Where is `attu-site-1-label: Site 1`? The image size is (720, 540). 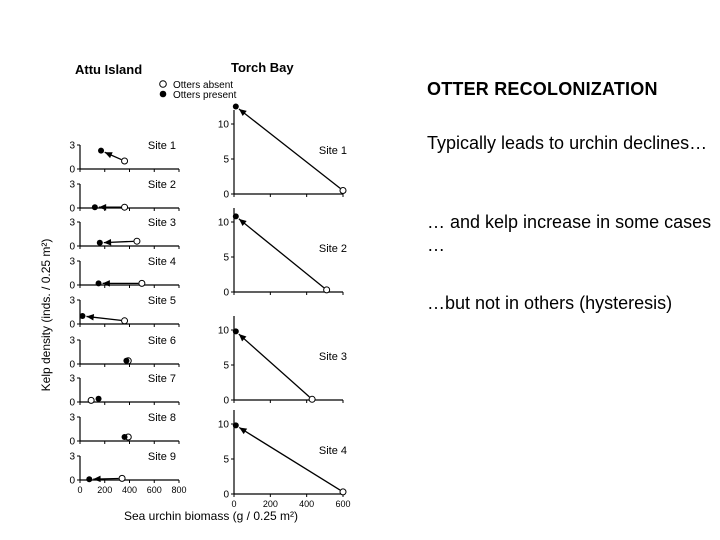
attu-site-1-label: Site 1 is located at coordinates (162, 146).